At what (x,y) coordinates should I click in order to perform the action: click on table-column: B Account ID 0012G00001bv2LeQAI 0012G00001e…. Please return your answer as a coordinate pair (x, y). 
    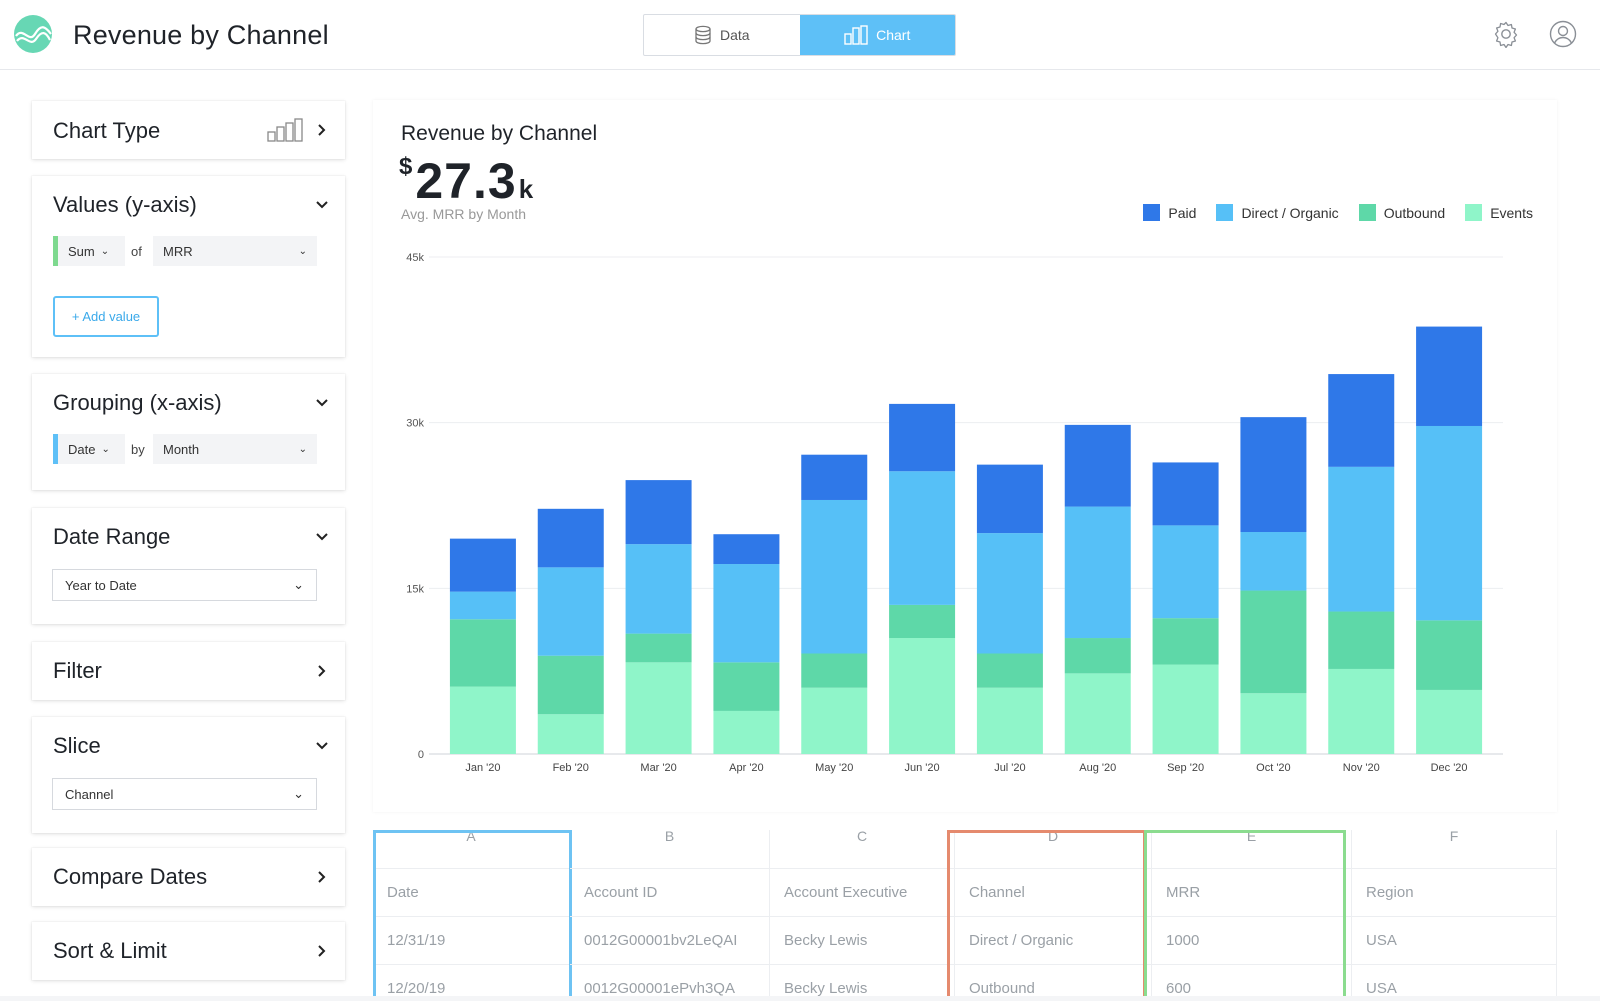
    Looking at the image, I should click on (670, 915).